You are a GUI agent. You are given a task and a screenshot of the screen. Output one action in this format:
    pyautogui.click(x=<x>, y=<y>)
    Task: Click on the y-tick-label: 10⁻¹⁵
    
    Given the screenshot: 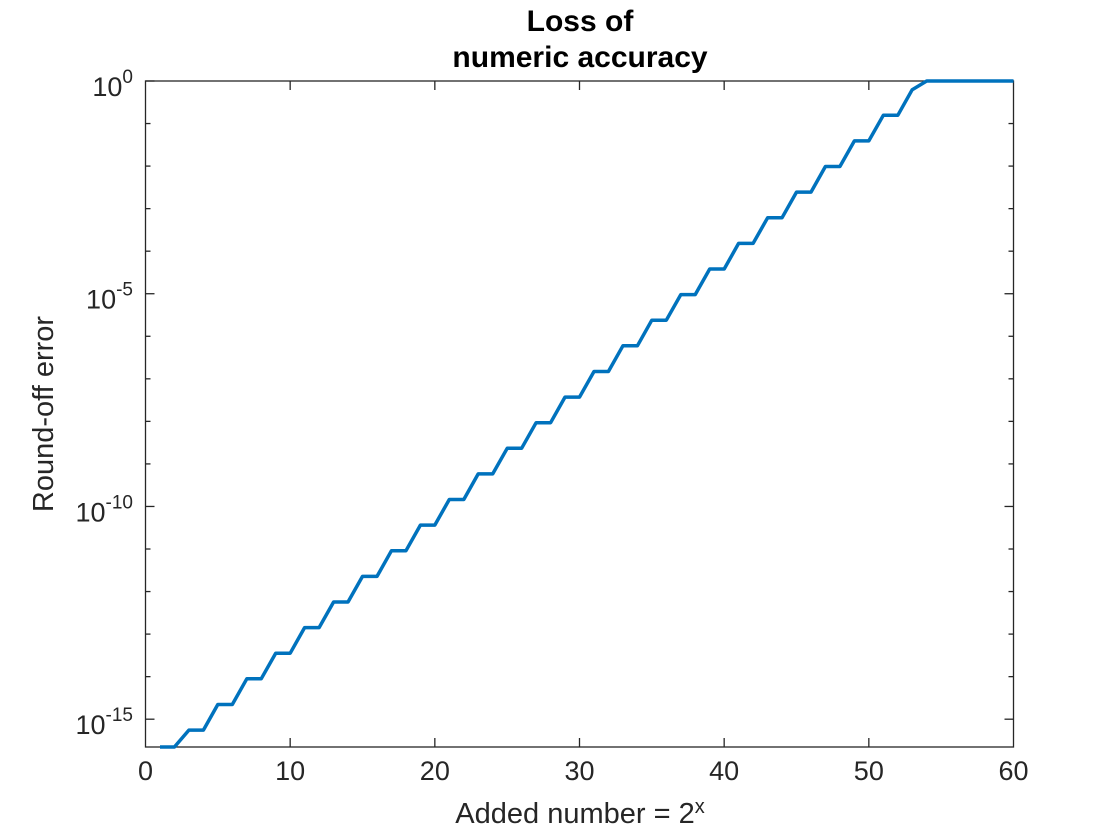 What is the action you would take?
    pyautogui.click(x=104, y=722)
    